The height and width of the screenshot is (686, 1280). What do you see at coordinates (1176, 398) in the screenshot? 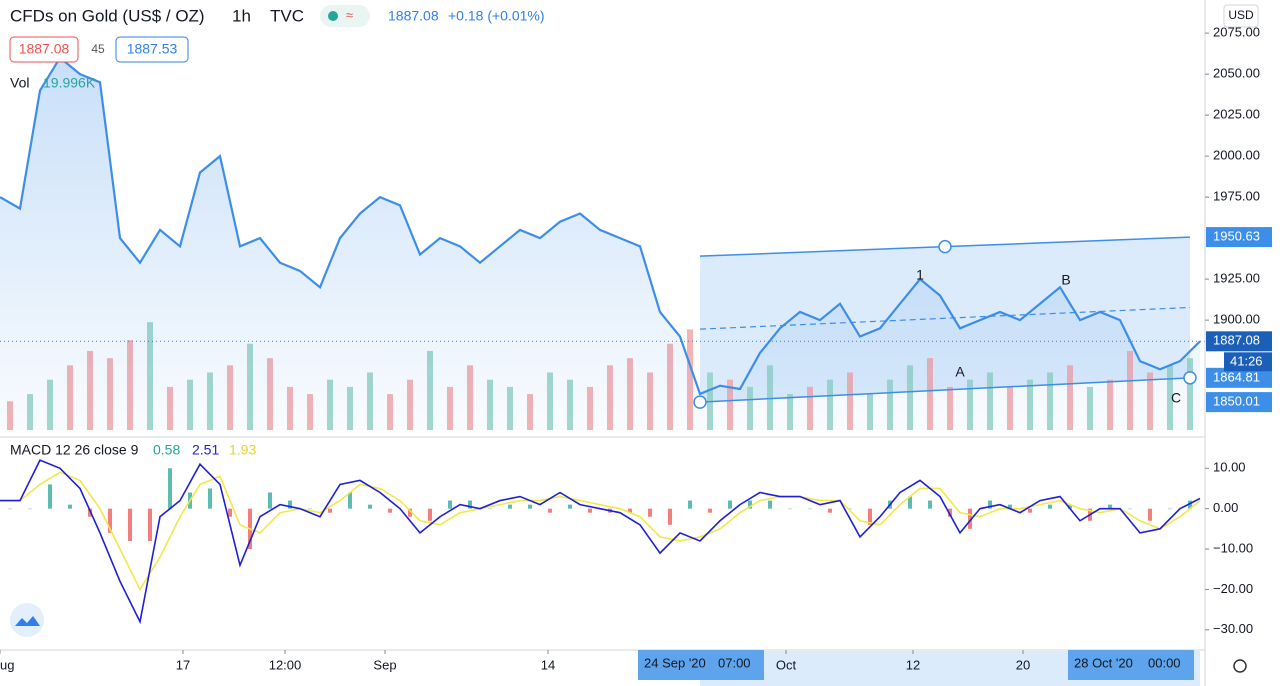
I see `wave-label: C` at bounding box center [1176, 398].